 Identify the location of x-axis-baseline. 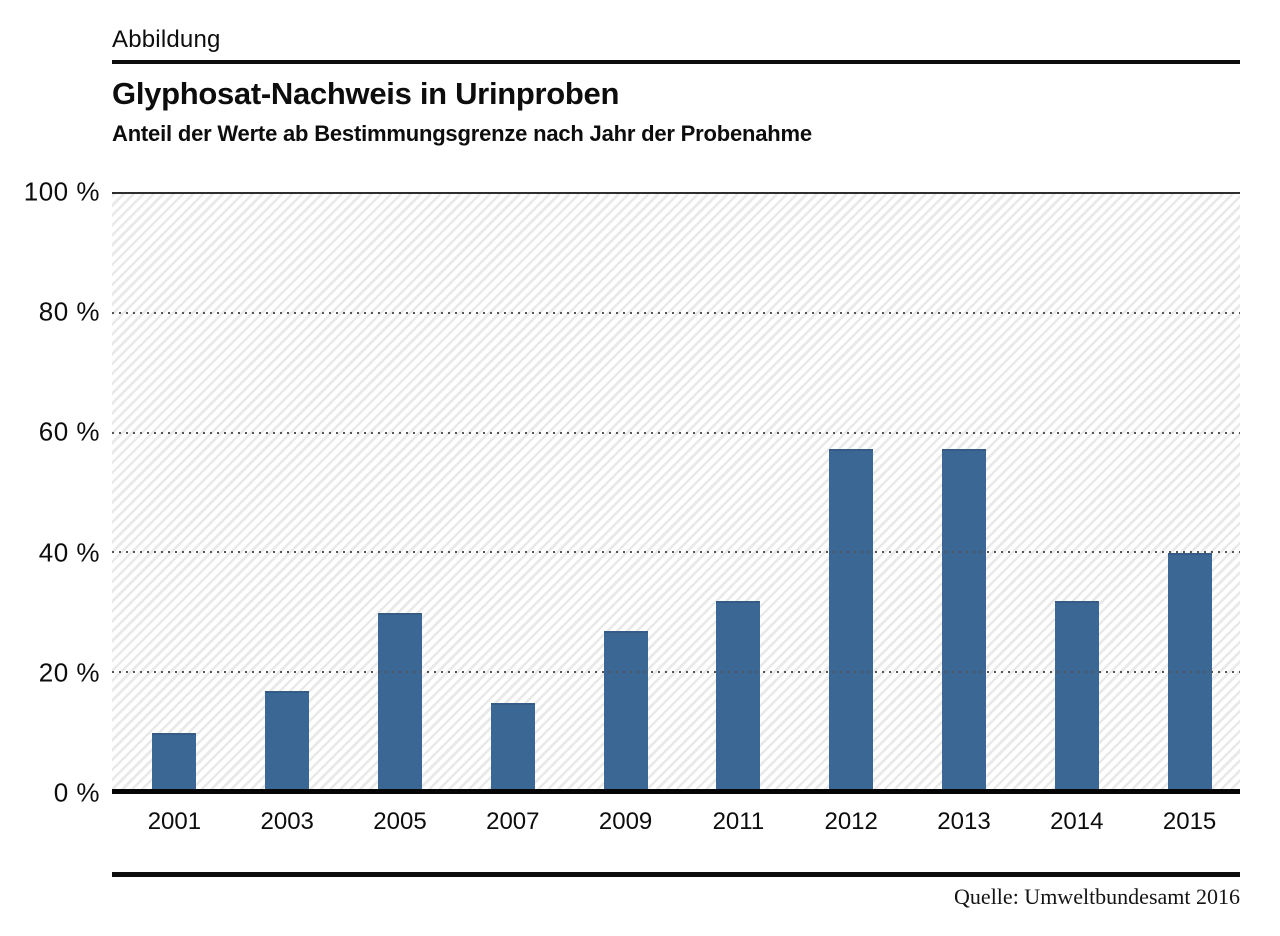
(676, 791).